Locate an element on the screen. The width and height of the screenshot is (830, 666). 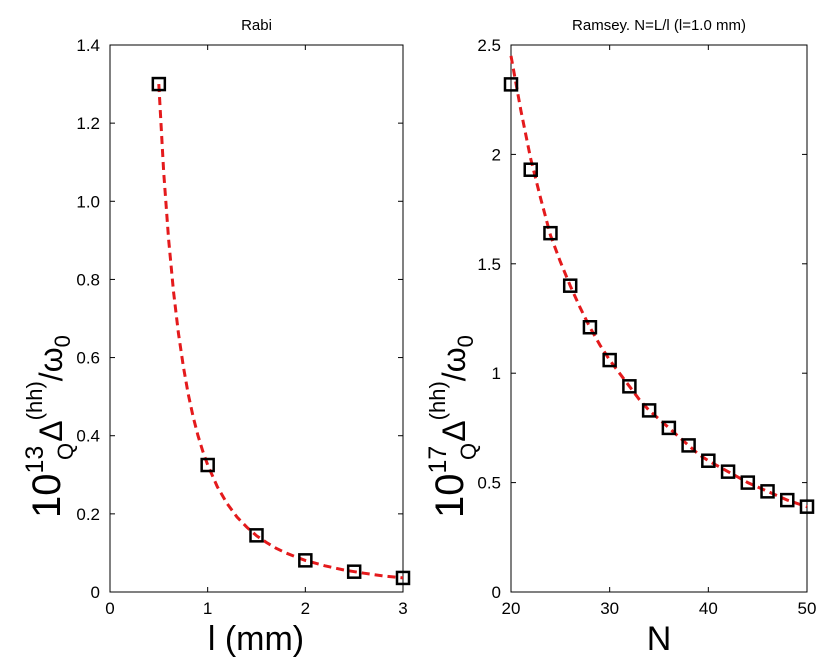
rabi-ytick-label: 1.0 is located at coordinates (88, 201).